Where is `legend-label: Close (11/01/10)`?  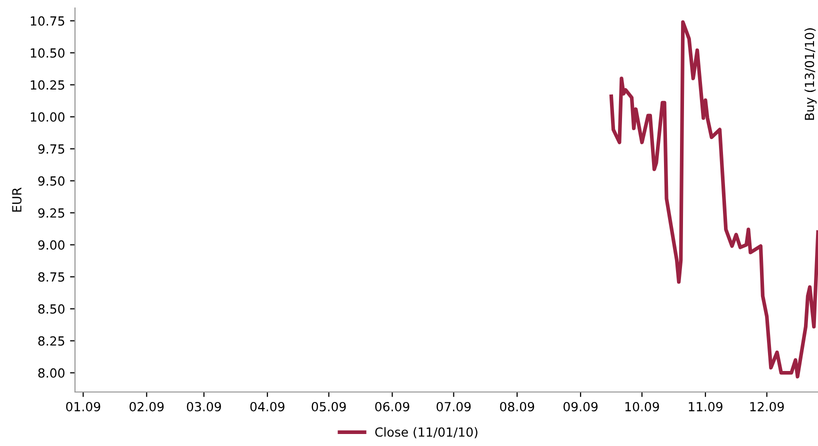
legend-label: Close (11/01/10) is located at coordinates (426, 432).